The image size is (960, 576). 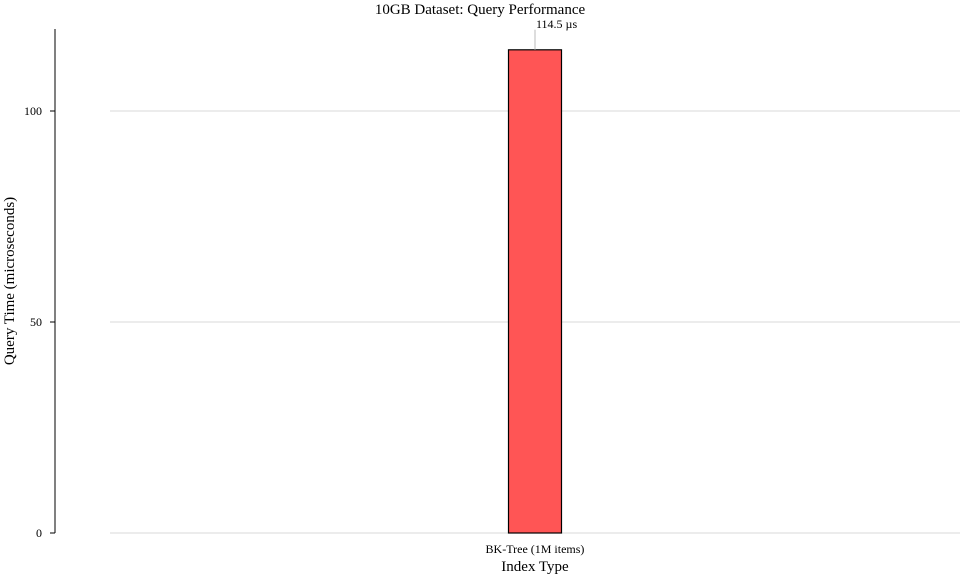 I want to click on y-tick-label-100: 100, so click(x=33, y=111).